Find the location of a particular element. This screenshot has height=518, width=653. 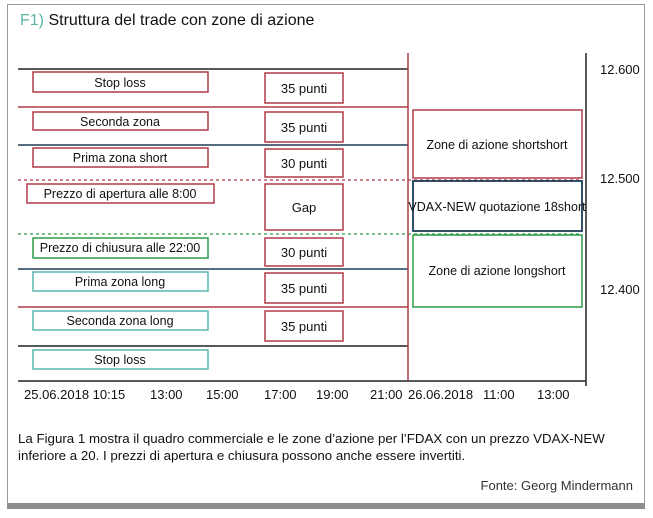

zone-label-prima-zona-short: Prima zona short is located at coordinates (120, 157).